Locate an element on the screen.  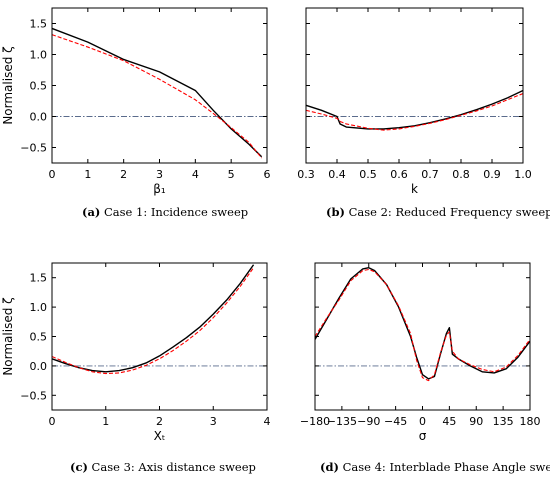
caption-c: (c) Case 3: Axis distance sweep is located at coordinates (163, 467).